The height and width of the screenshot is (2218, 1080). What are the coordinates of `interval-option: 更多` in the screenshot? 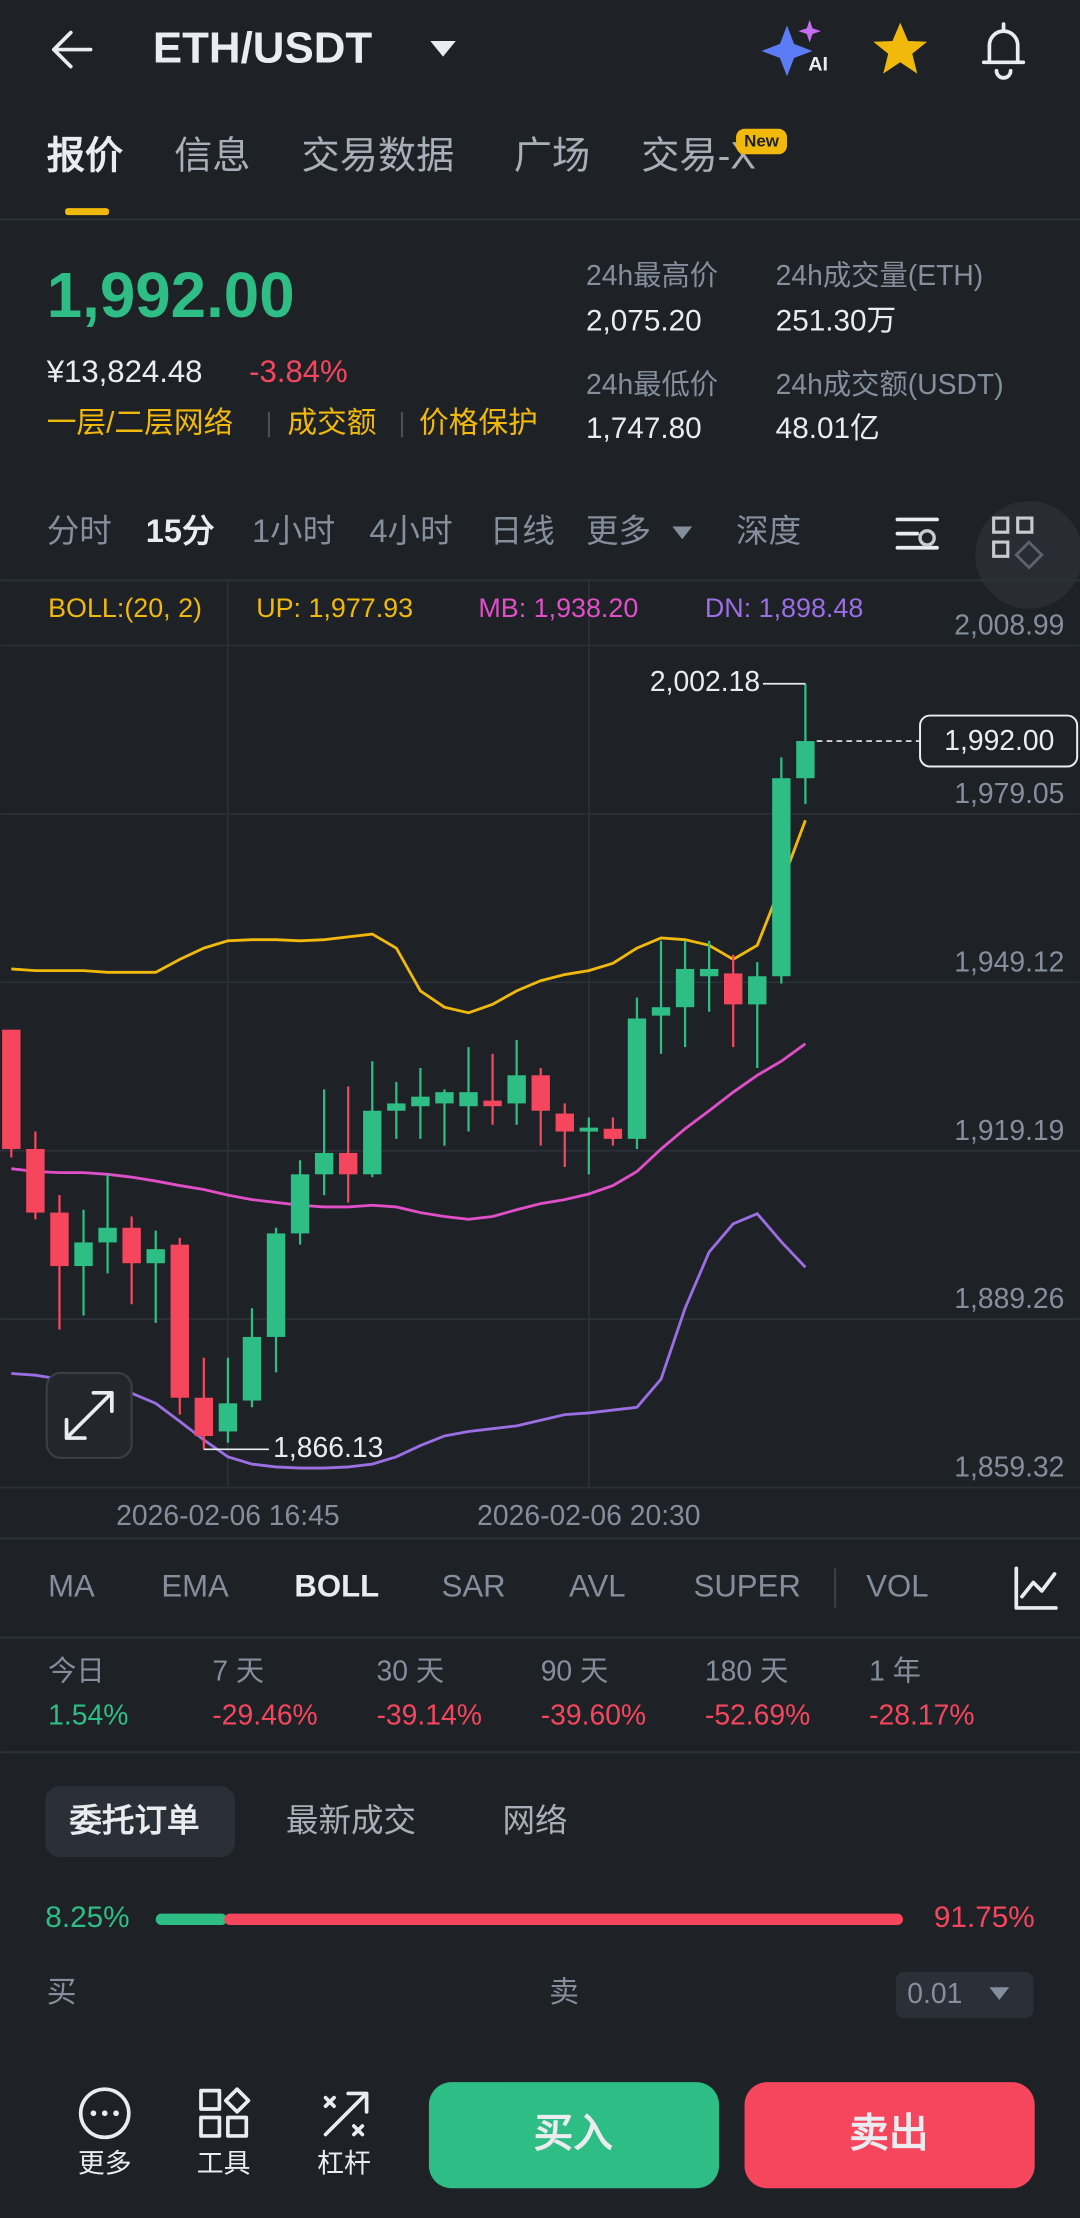 It's located at (618, 531).